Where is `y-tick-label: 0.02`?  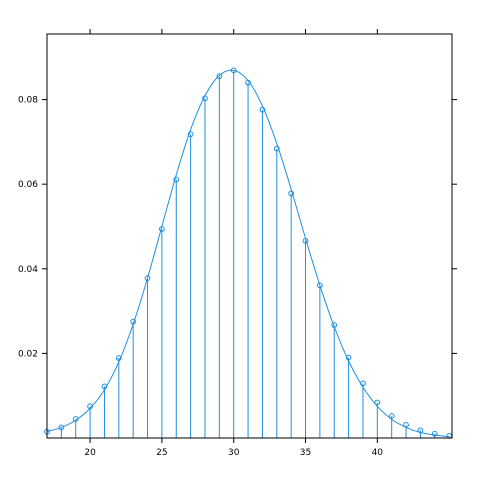 y-tick-label: 0.02 is located at coordinates (28, 354).